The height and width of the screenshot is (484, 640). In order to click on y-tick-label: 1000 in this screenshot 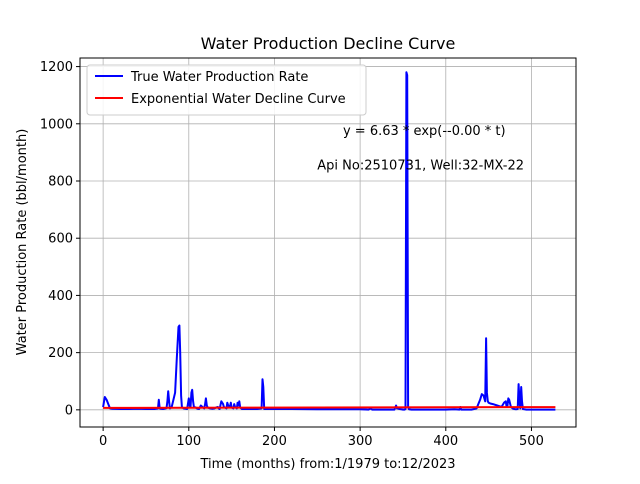, I will do `click(56, 124)`.